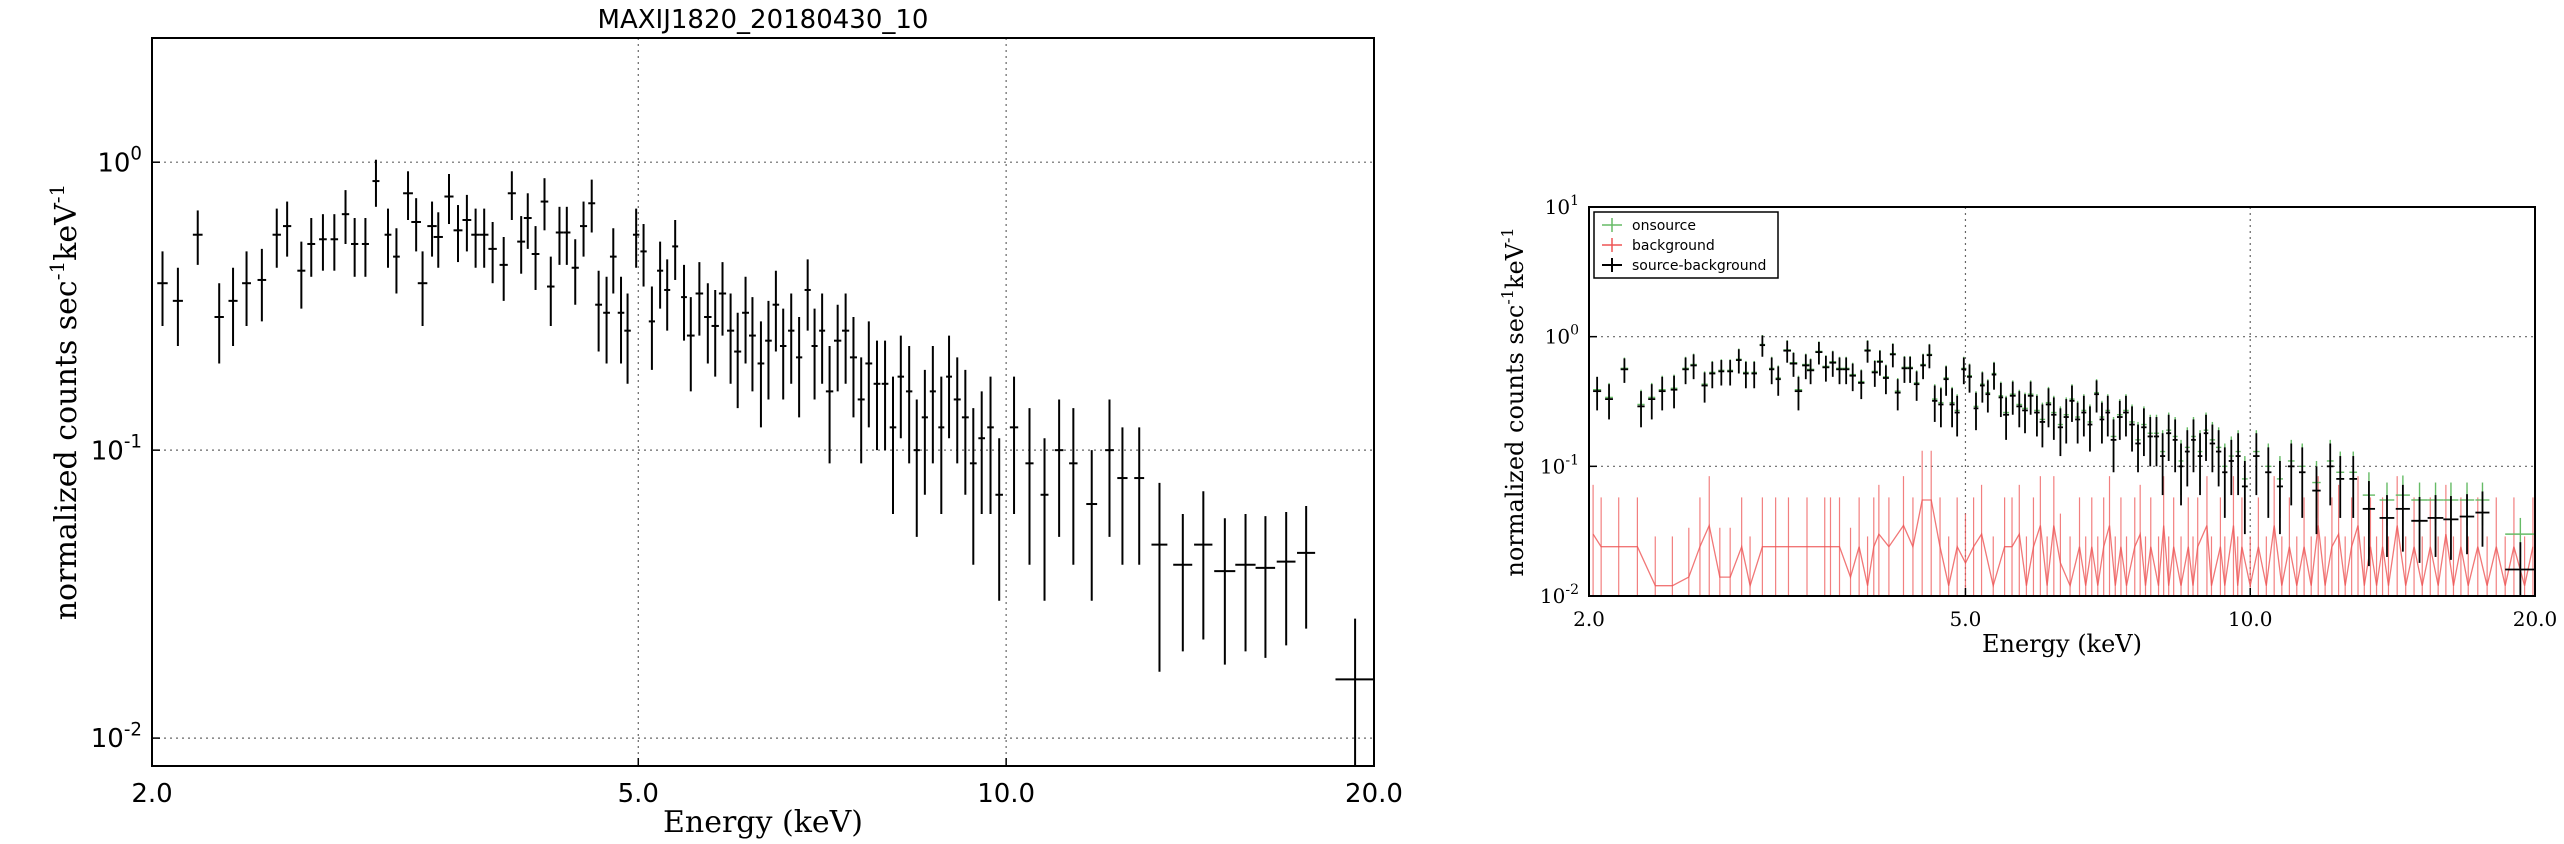 This screenshot has width=2564, height=844. Describe the element at coordinates (1684, 266) in the screenshot. I see `legend-item-source-background: source-background` at that location.